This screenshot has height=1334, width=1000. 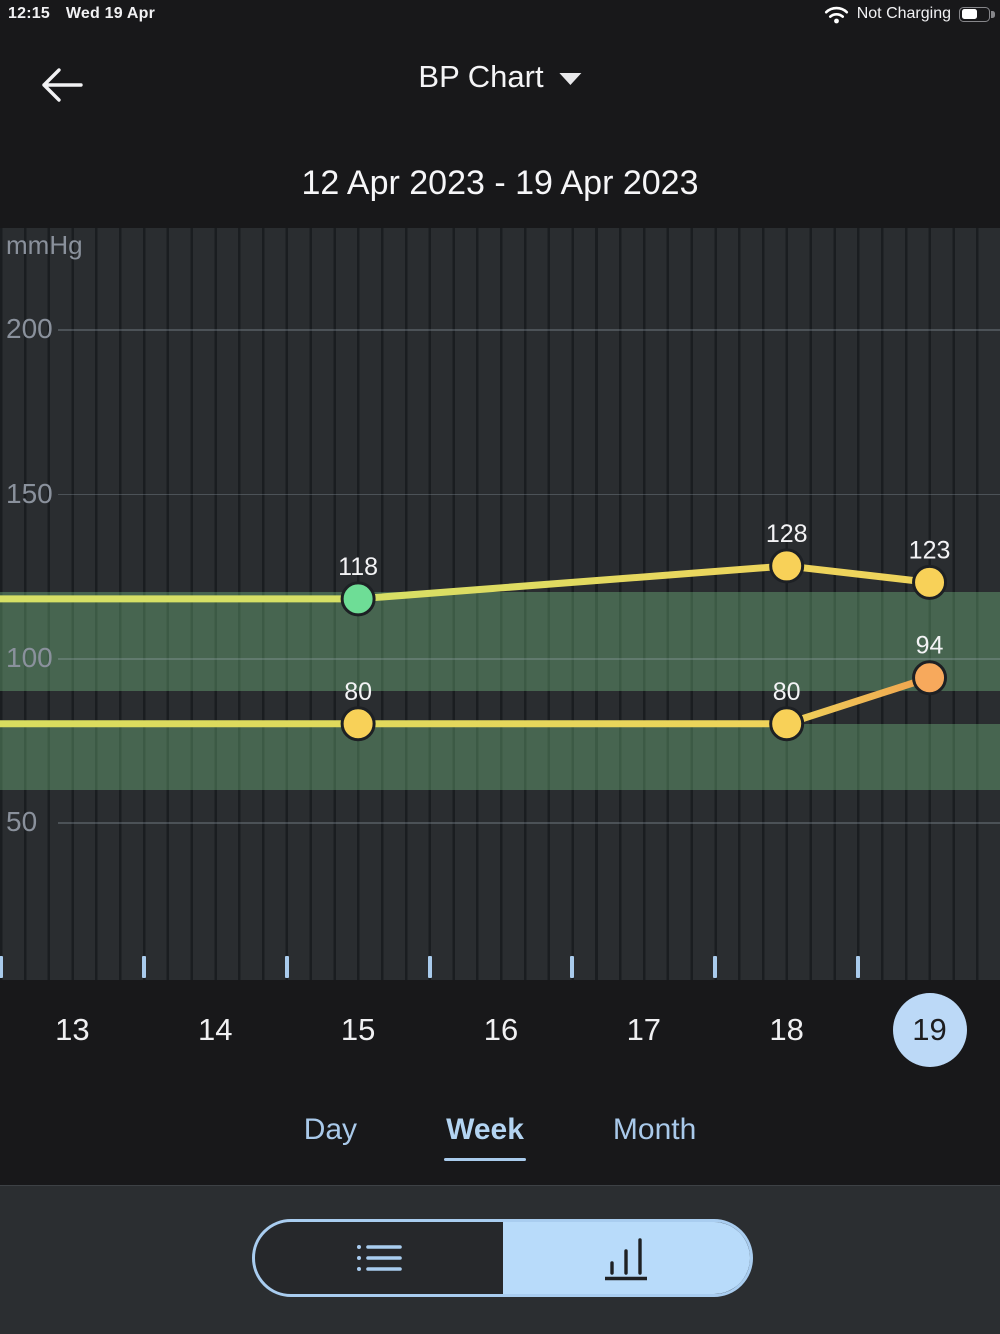 I want to click on x-axis-day-labels: 13 14 15 16 17 18 19, so click(x=500, y=1030).